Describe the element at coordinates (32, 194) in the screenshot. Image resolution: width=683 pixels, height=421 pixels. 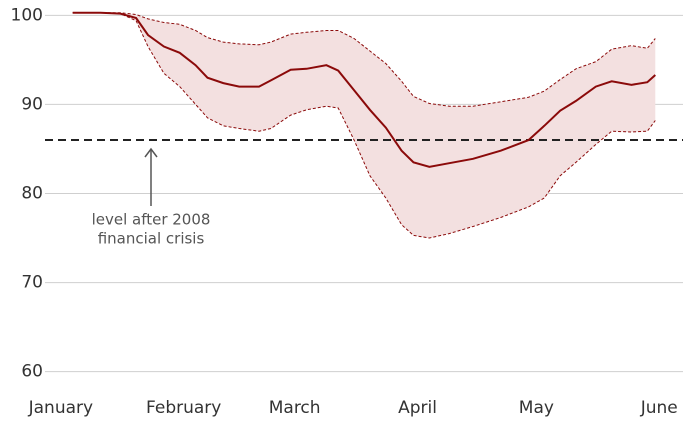
I see `y-tick-label: 80` at that location.